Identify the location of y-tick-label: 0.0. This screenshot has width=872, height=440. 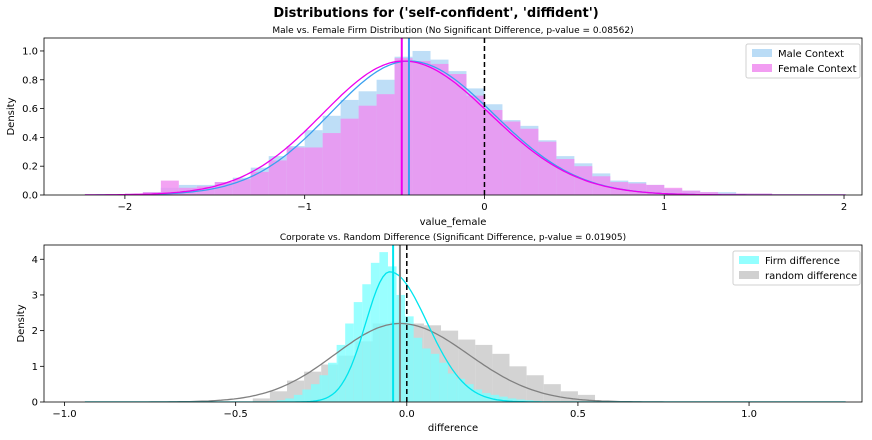
(30, 196).